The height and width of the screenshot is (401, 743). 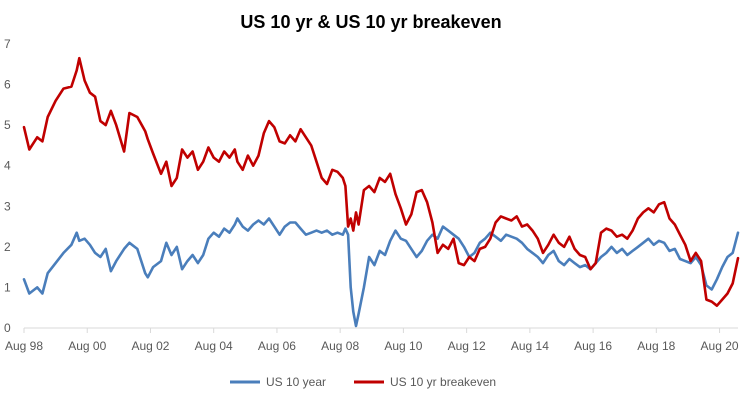 I want to click on chart-title: US 10 yr & US 10 yr breakeven, so click(x=370, y=22).